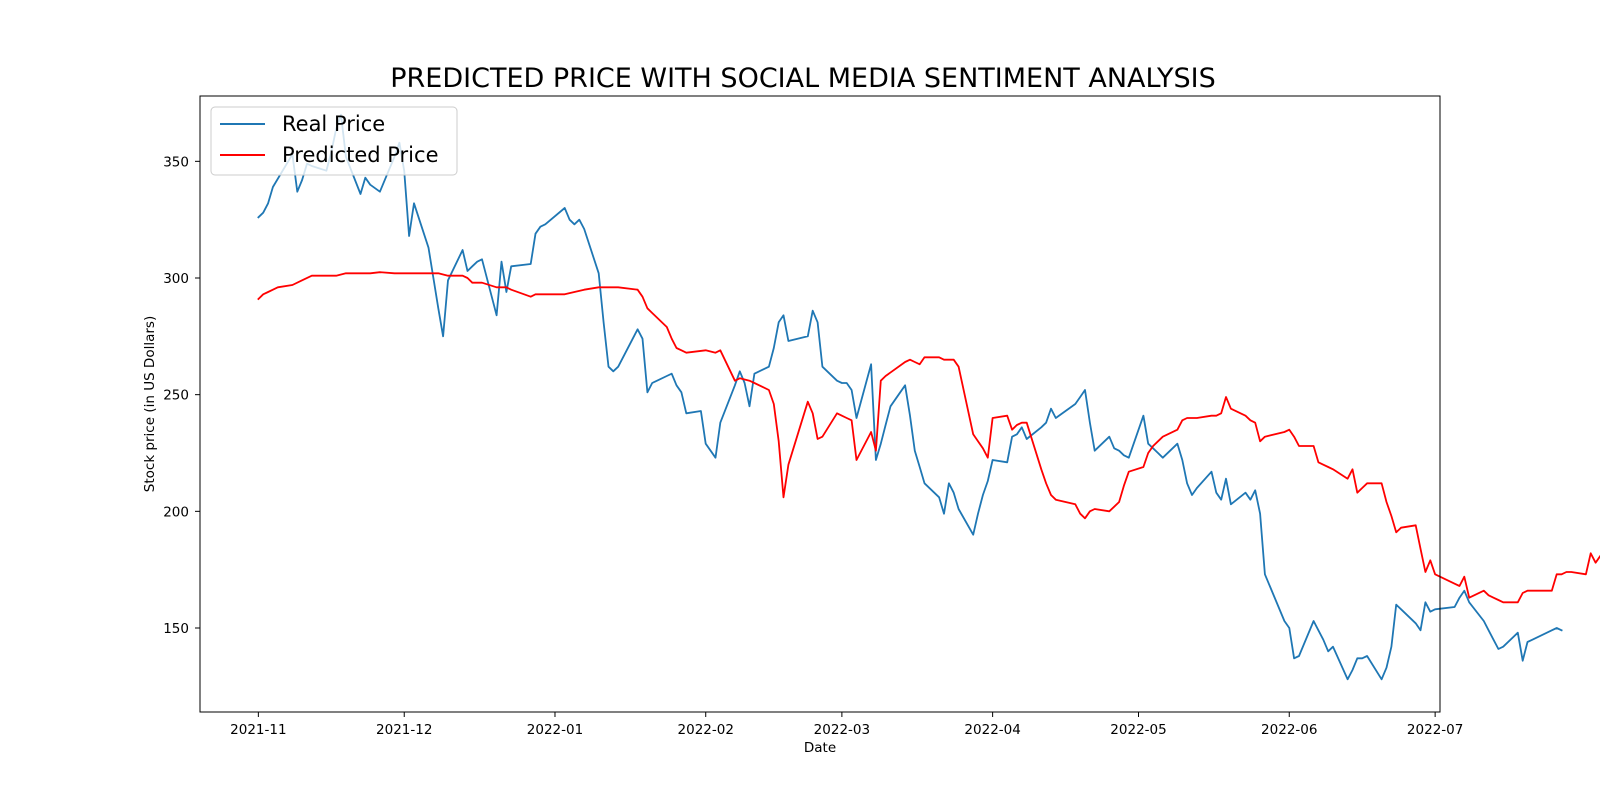  I want to click on legend-box, so click(334, 141).